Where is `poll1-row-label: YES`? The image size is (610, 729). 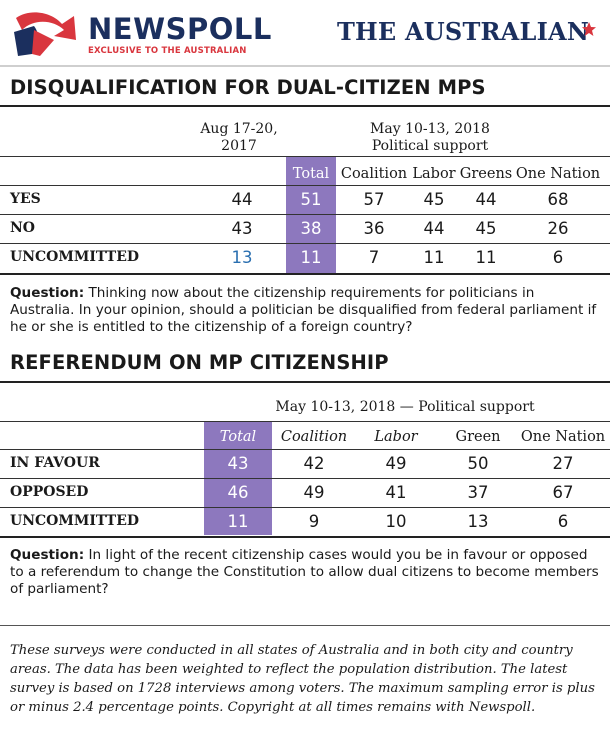 poll1-row-label: YES is located at coordinates (25, 199).